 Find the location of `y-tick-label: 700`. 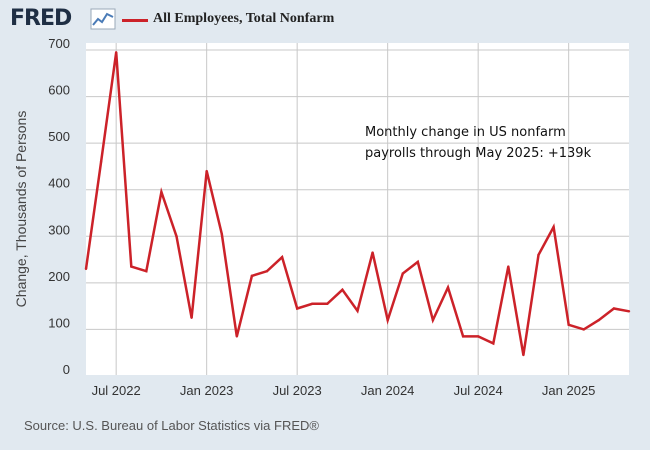

y-tick-label: 700 is located at coordinates (59, 43).